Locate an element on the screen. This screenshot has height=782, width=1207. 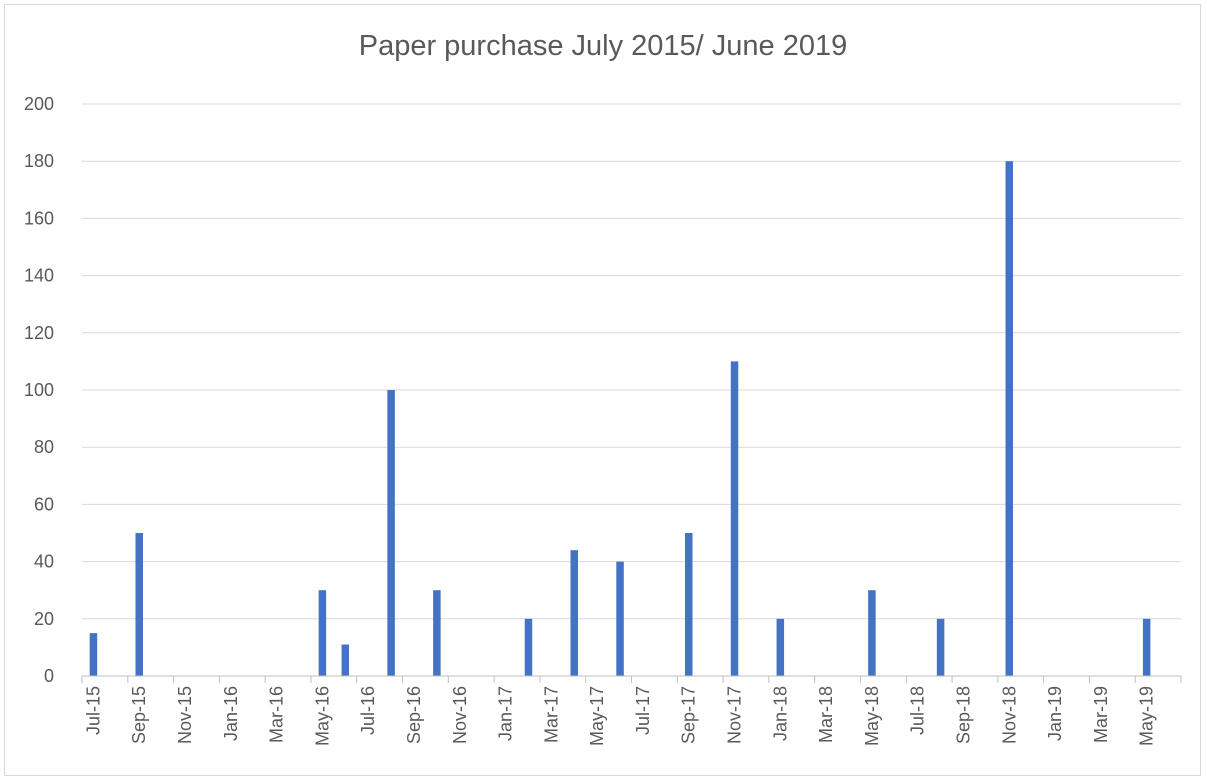
x-tick-label: Jul-16 is located at coordinates (368, 710).